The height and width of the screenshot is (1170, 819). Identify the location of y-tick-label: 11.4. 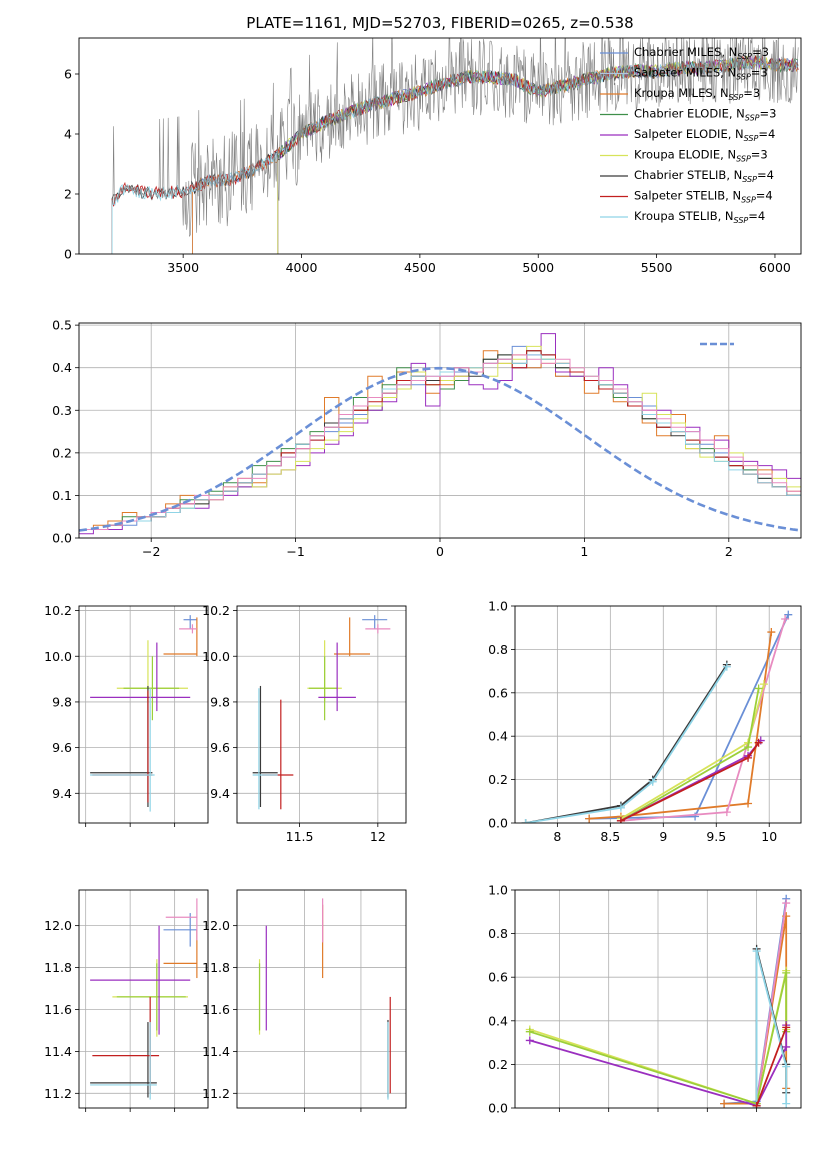
(216, 1051).